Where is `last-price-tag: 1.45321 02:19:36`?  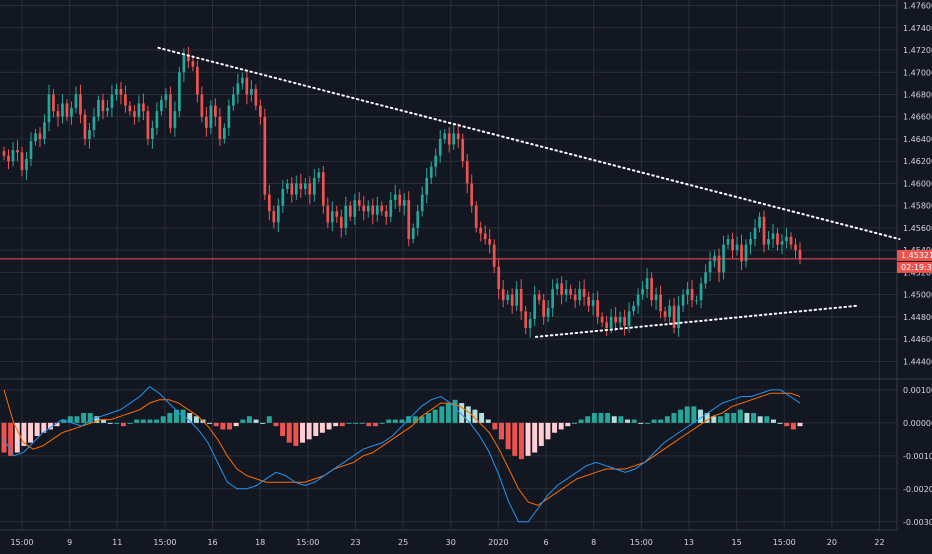 last-price-tag: 1.45321 02:19:36 is located at coordinates (914, 261).